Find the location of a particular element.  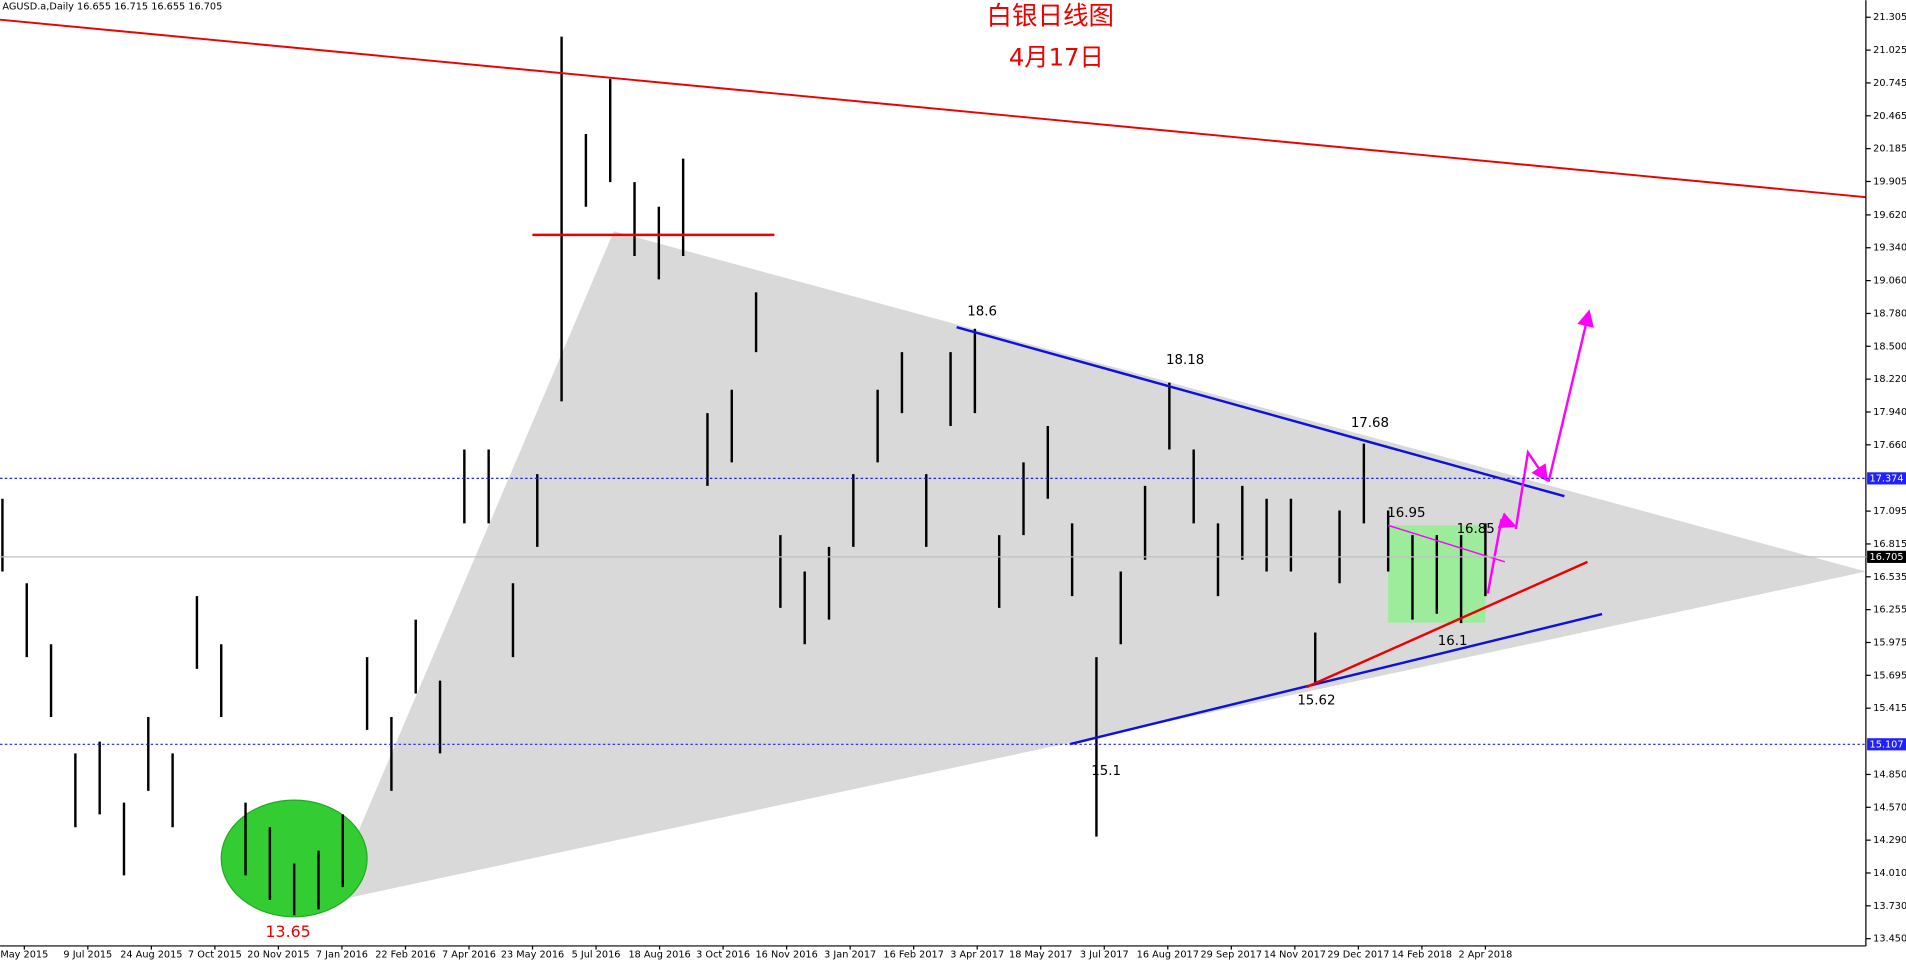

x-tick-label: 7 Apr 2016 is located at coordinates (469, 954).